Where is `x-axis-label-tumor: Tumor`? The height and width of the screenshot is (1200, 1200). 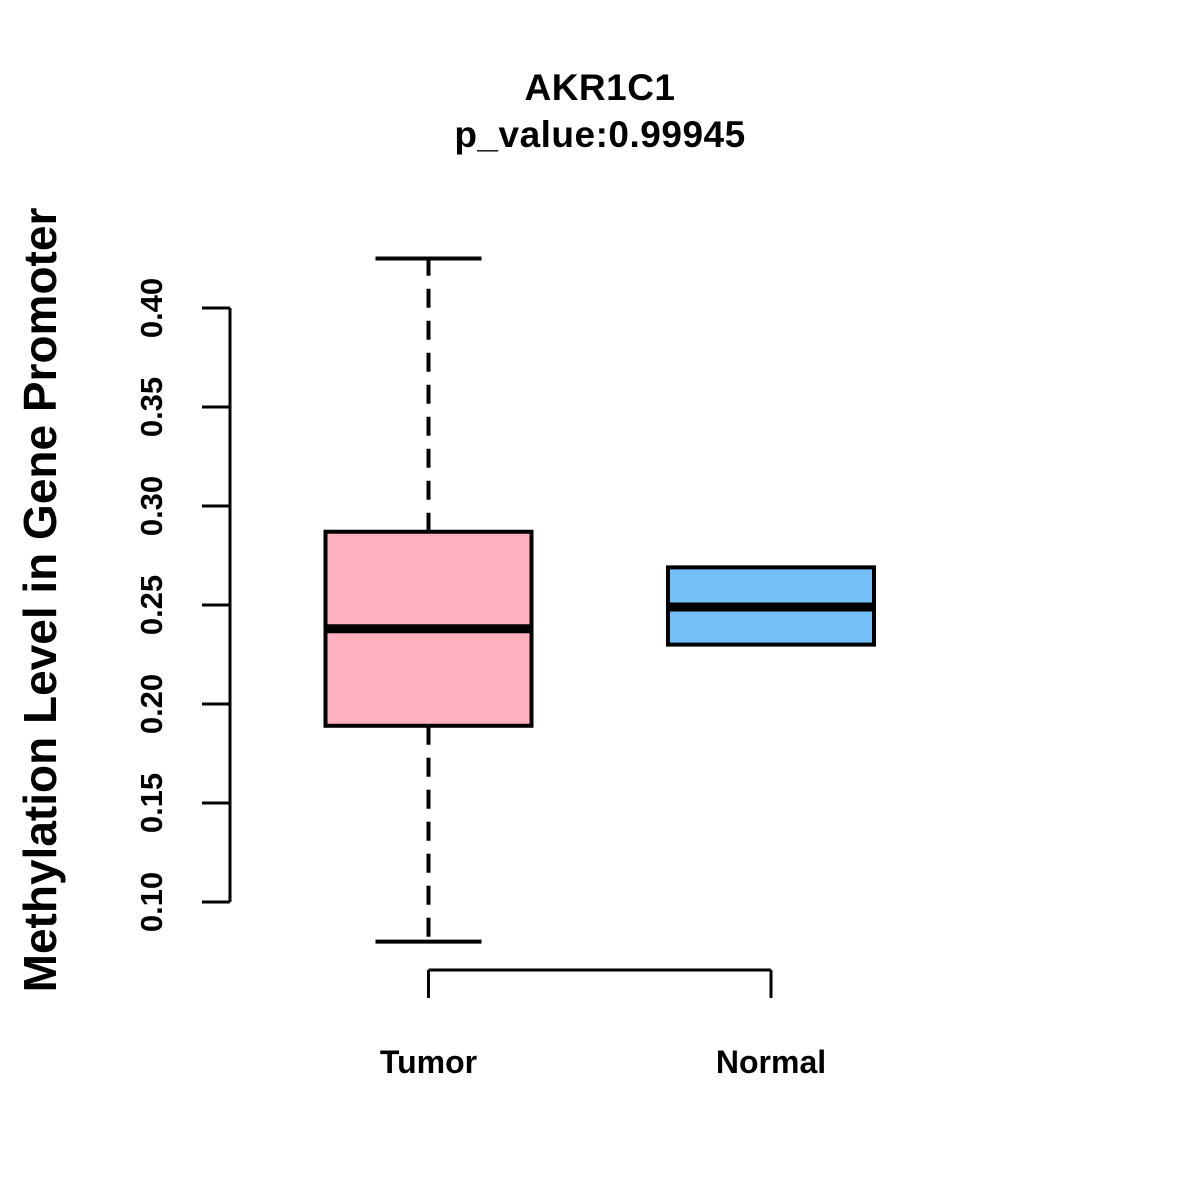
x-axis-label-tumor: Tumor is located at coordinates (428, 1062).